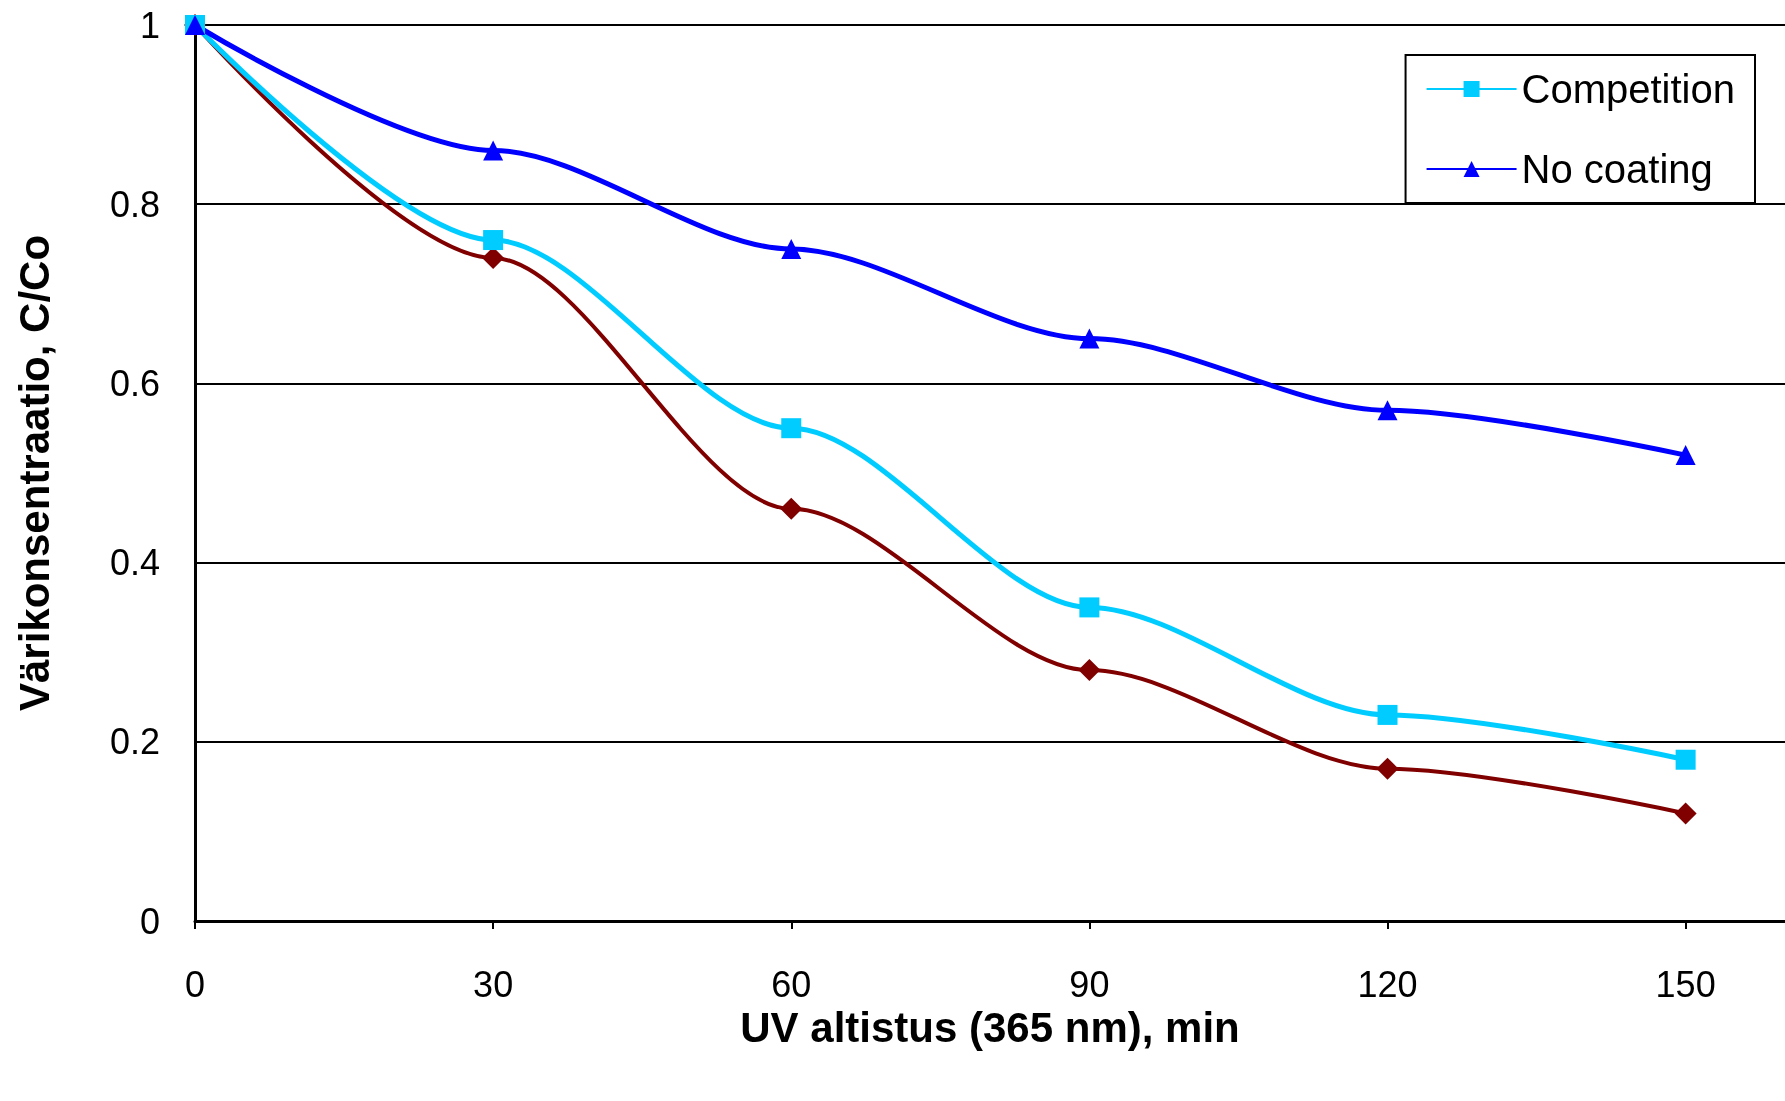 The height and width of the screenshot is (1101, 1785). What do you see at coordinates (1387, 984) in the screenshot?
I see `x-tick-label: 120` at bounding box center [1387, 984].